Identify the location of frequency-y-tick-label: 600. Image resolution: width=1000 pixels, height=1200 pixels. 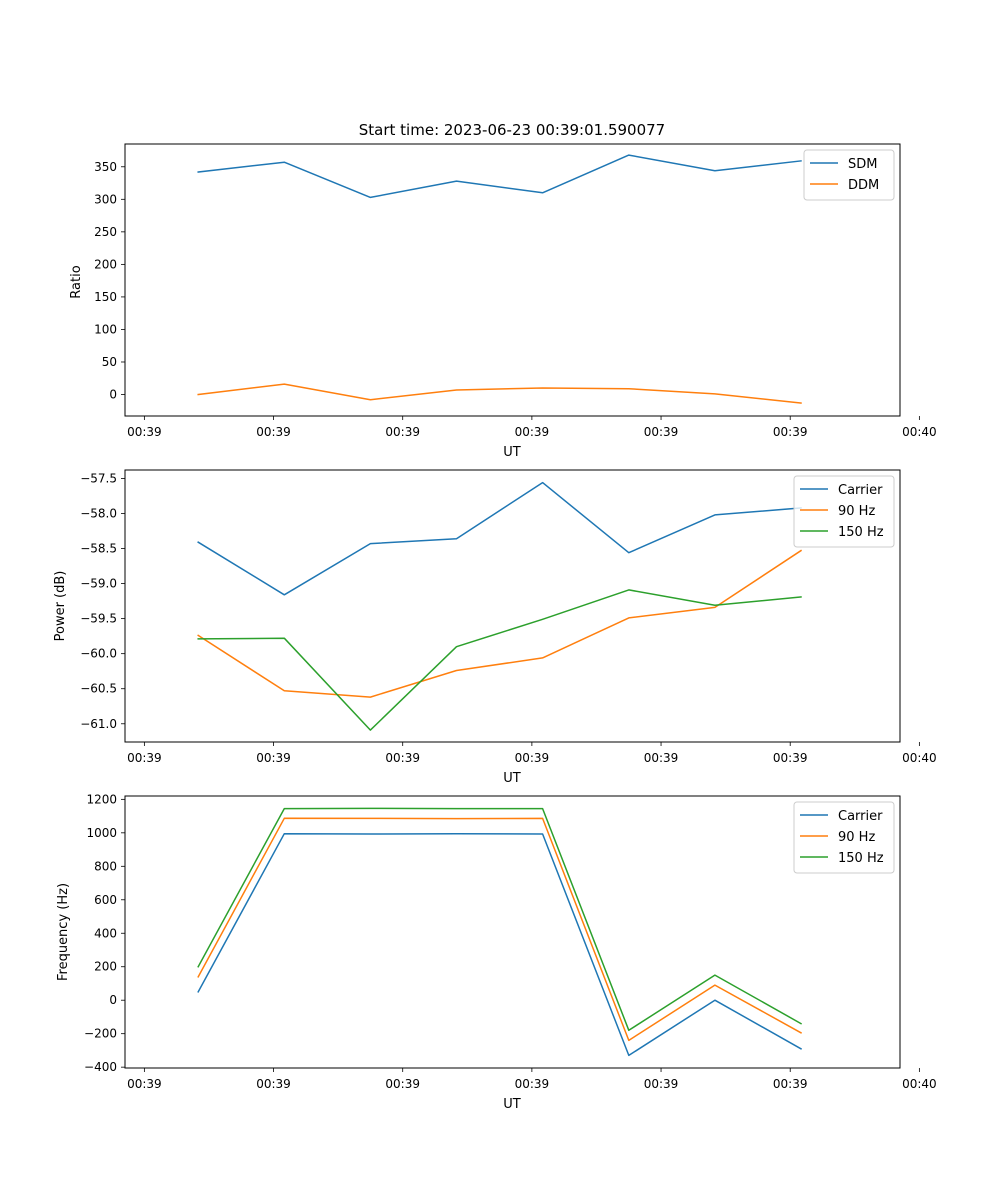
(105, 900).